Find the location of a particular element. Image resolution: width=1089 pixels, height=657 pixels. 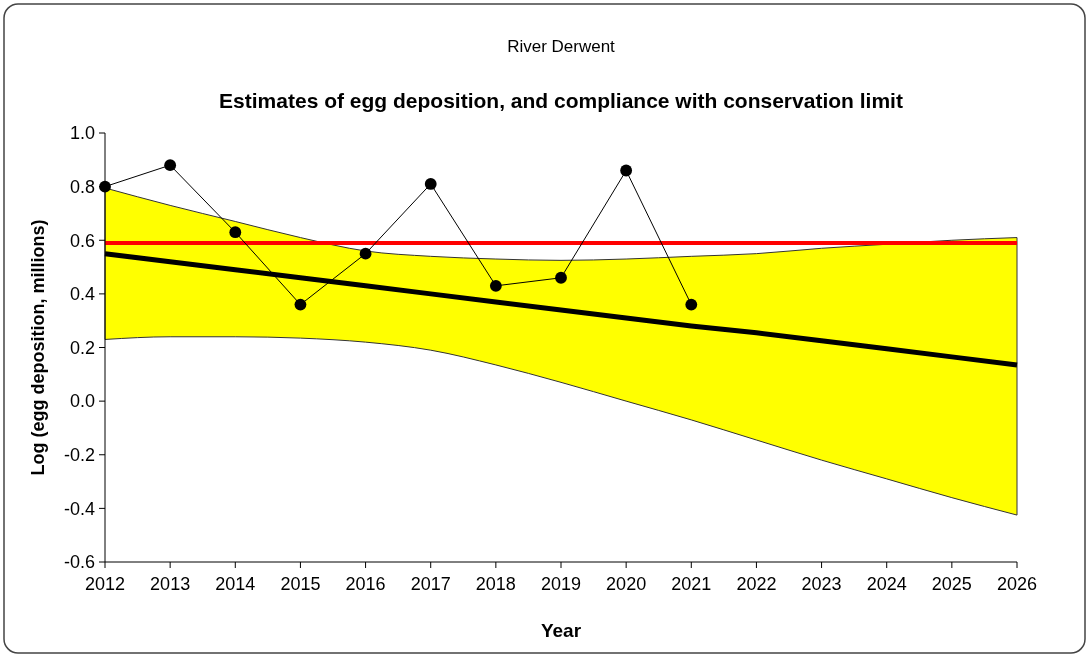

x-tick-label: 2022 is located at coordinates (756, 584).